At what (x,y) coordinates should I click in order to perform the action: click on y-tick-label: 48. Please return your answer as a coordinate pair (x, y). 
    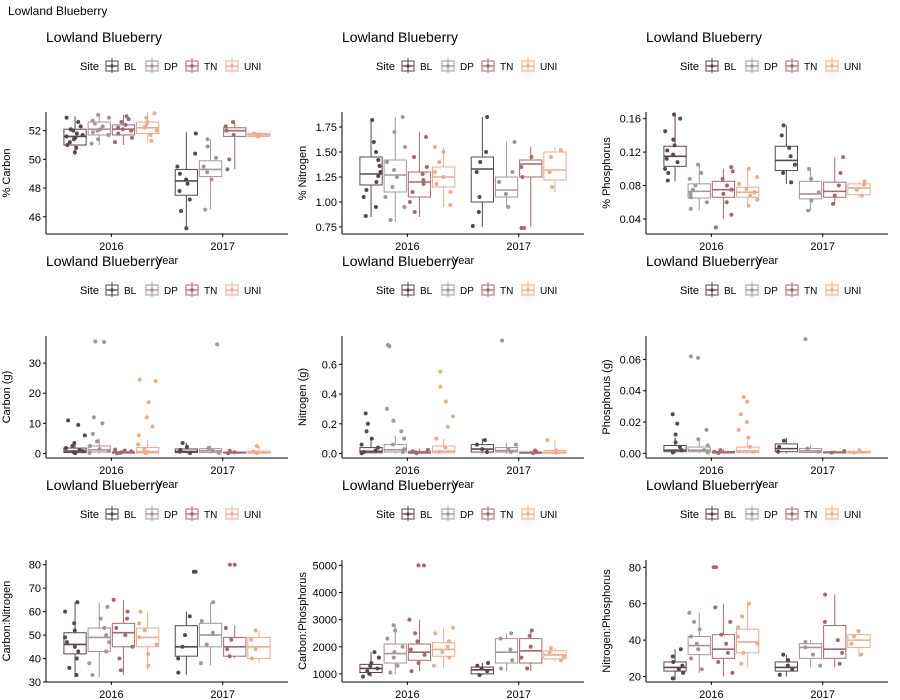
    Looking at the image, I should click on (35, 189).